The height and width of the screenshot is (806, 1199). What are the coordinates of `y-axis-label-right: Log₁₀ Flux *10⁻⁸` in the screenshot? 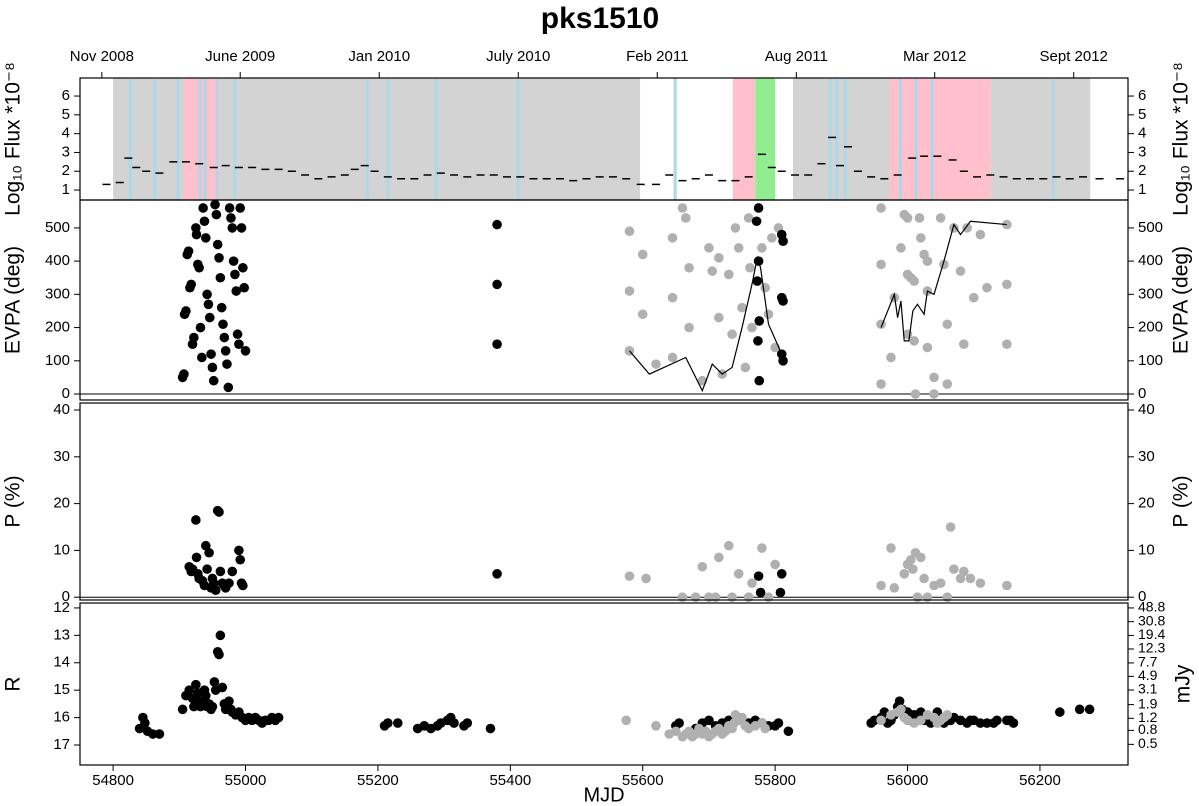 It's located at (1181, 139).